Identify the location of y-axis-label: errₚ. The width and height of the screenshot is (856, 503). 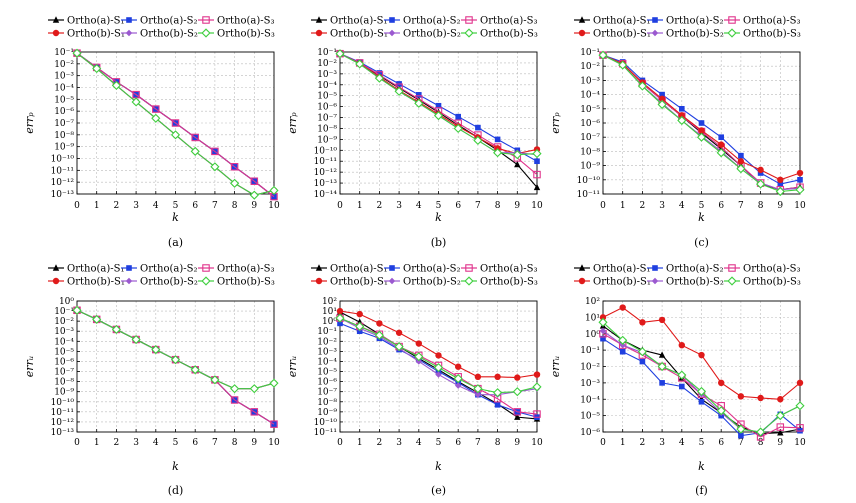
(29, 123).